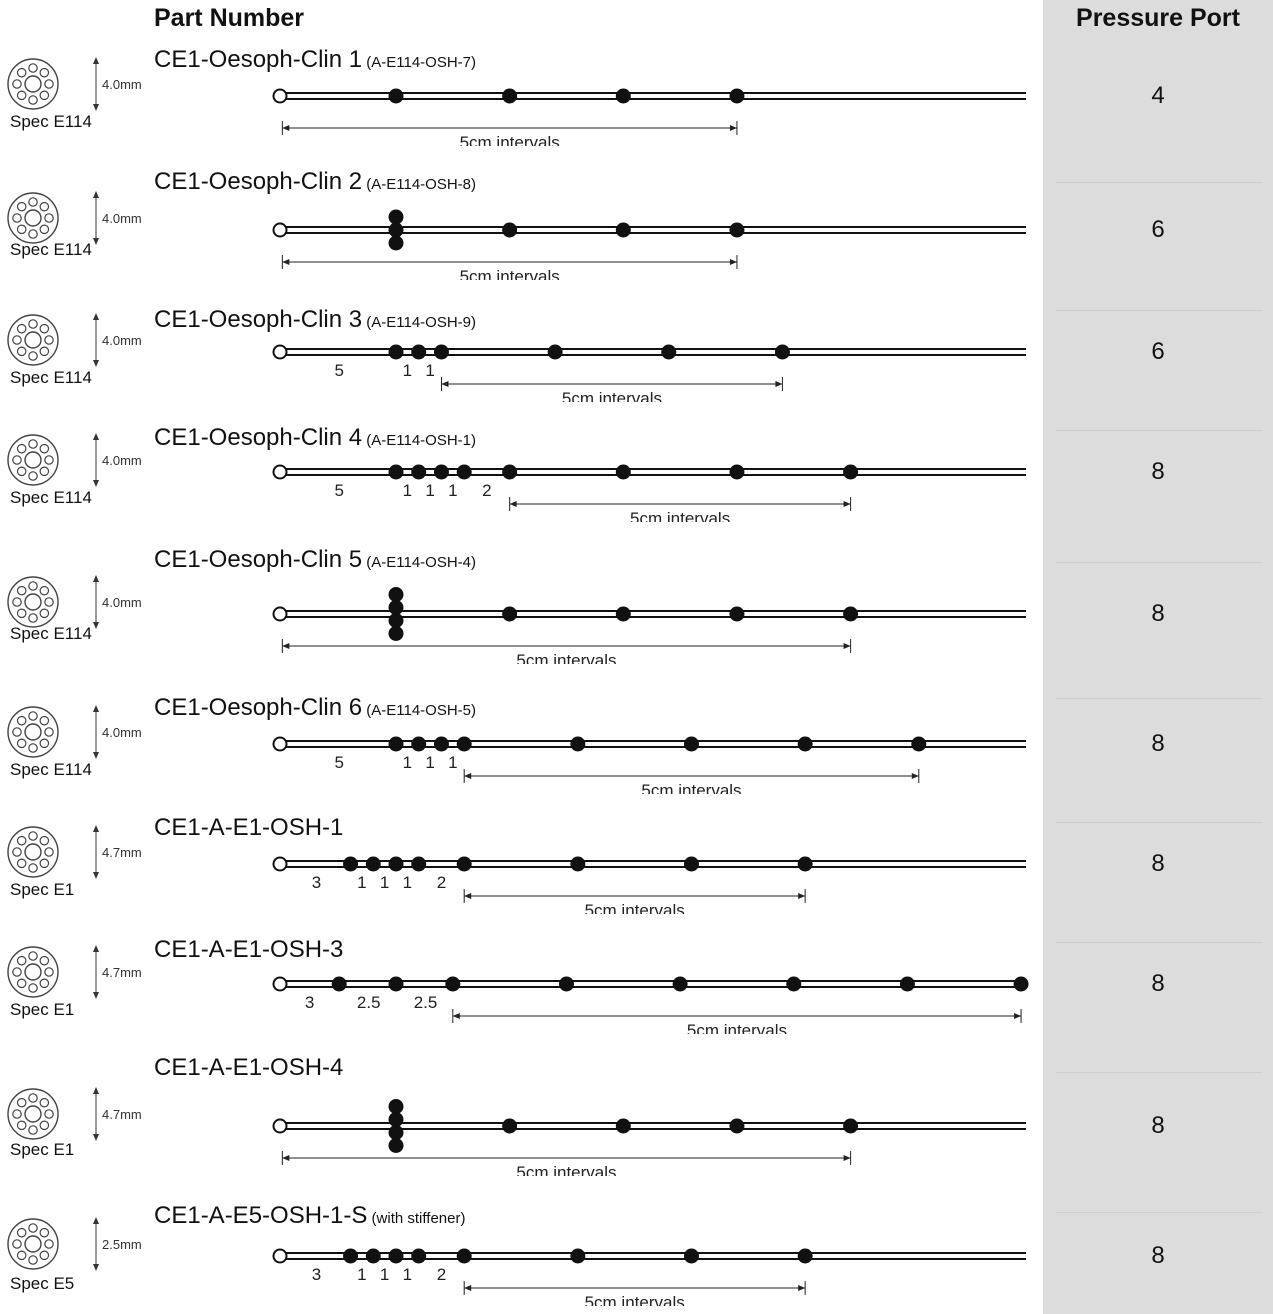 This screenshot has height=1314, width=1273. I want to click on part-title: CE1-A-E5-OSH-1-S (with stiffener), so click(309, 1216).